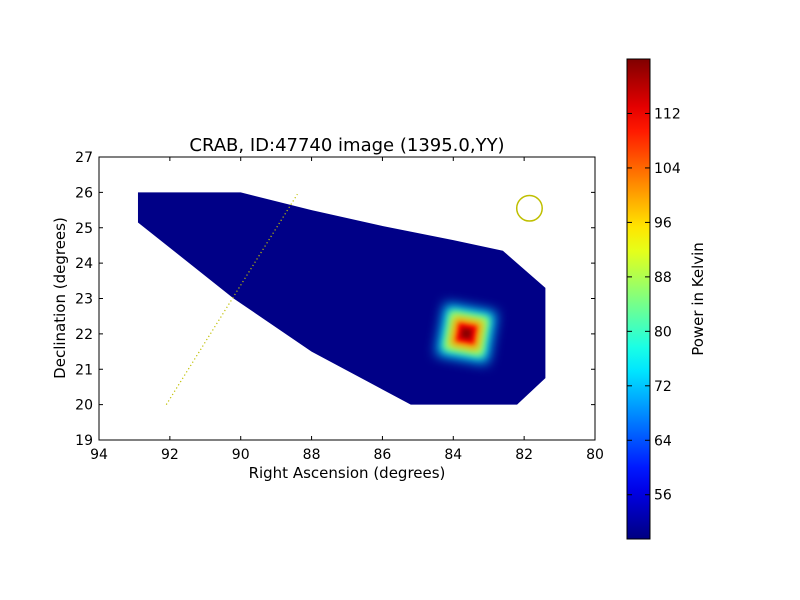 This screenshot has width=800, height=600. What do you see at coordinates (453, 455) in the screenshot?
I see `x-tick-label: 84` at bounding box center [453, 455].